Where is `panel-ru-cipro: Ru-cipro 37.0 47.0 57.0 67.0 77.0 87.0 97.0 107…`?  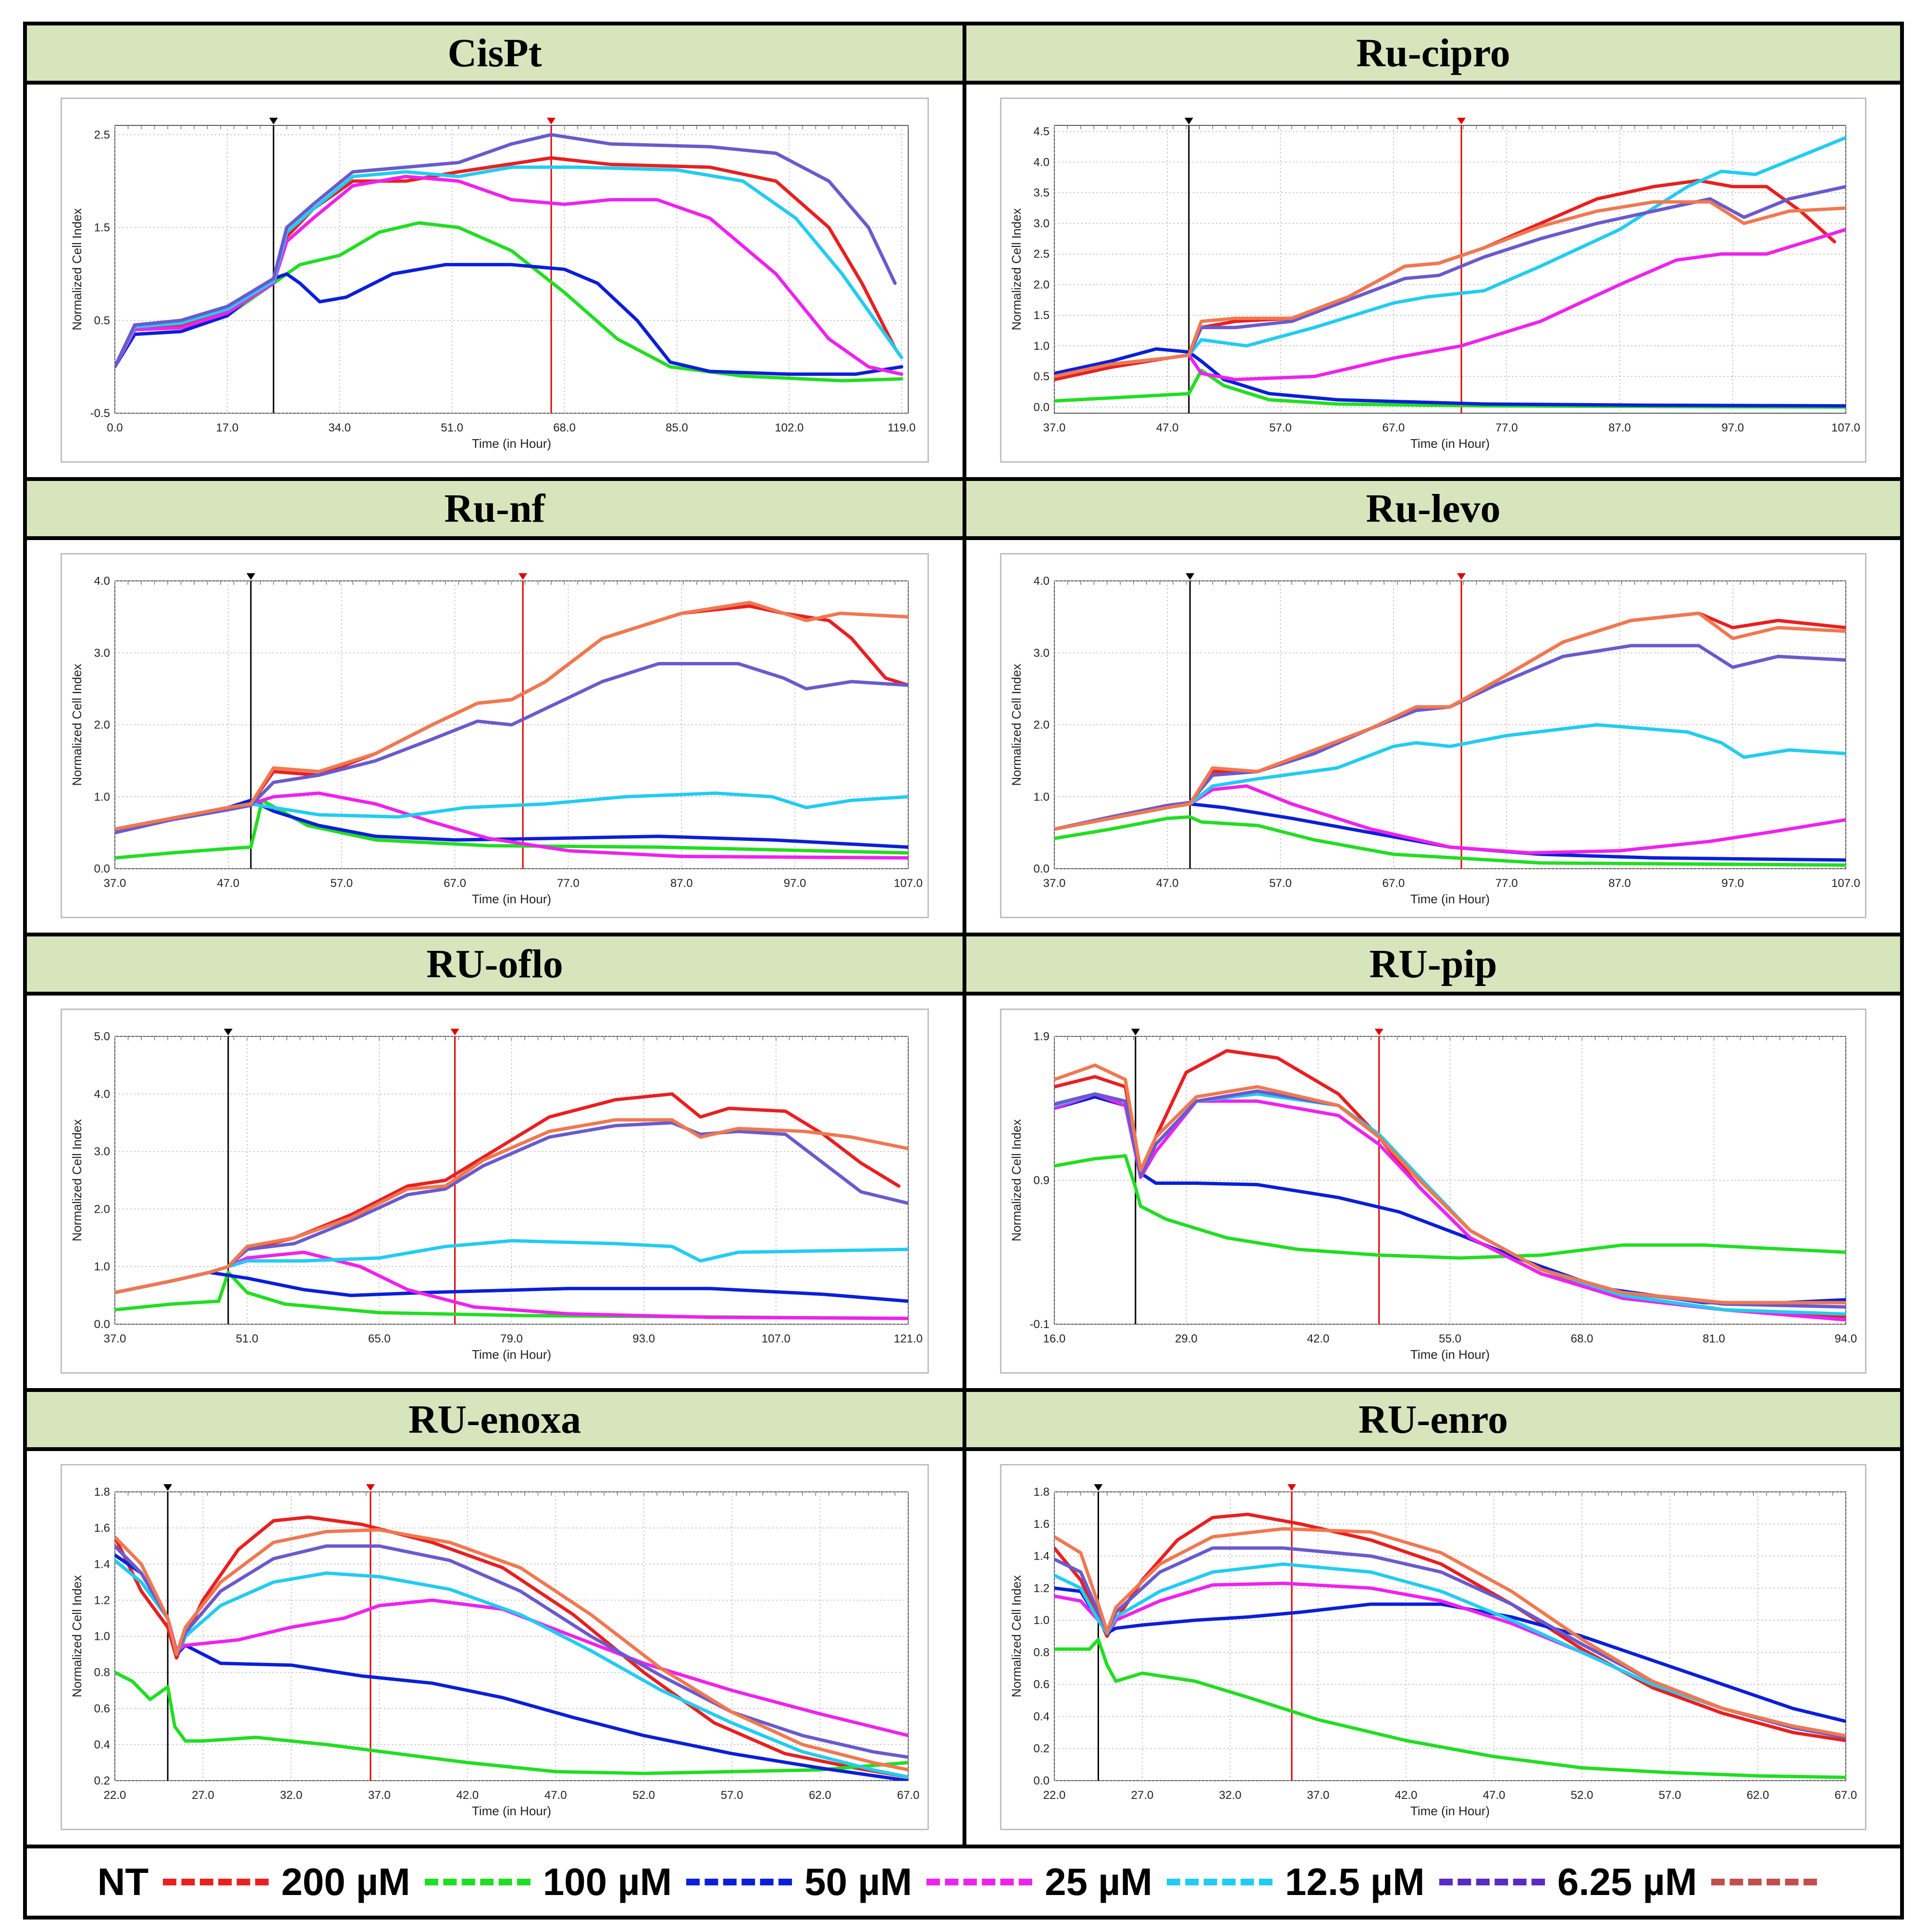 panel-ru-cipro: Ru-cipro 37.0 47.0 57.0 67.0 77.0 87.0 97.0 107… is located at coordinates (1433, 251).